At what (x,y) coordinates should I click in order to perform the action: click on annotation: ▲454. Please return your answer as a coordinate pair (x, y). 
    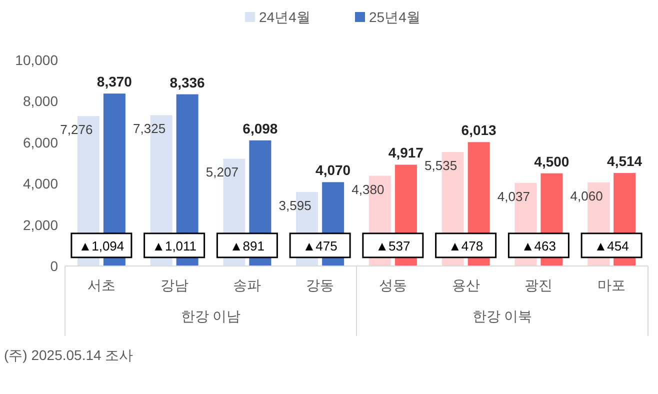
    Looking at the image, I should click on (611, 246).